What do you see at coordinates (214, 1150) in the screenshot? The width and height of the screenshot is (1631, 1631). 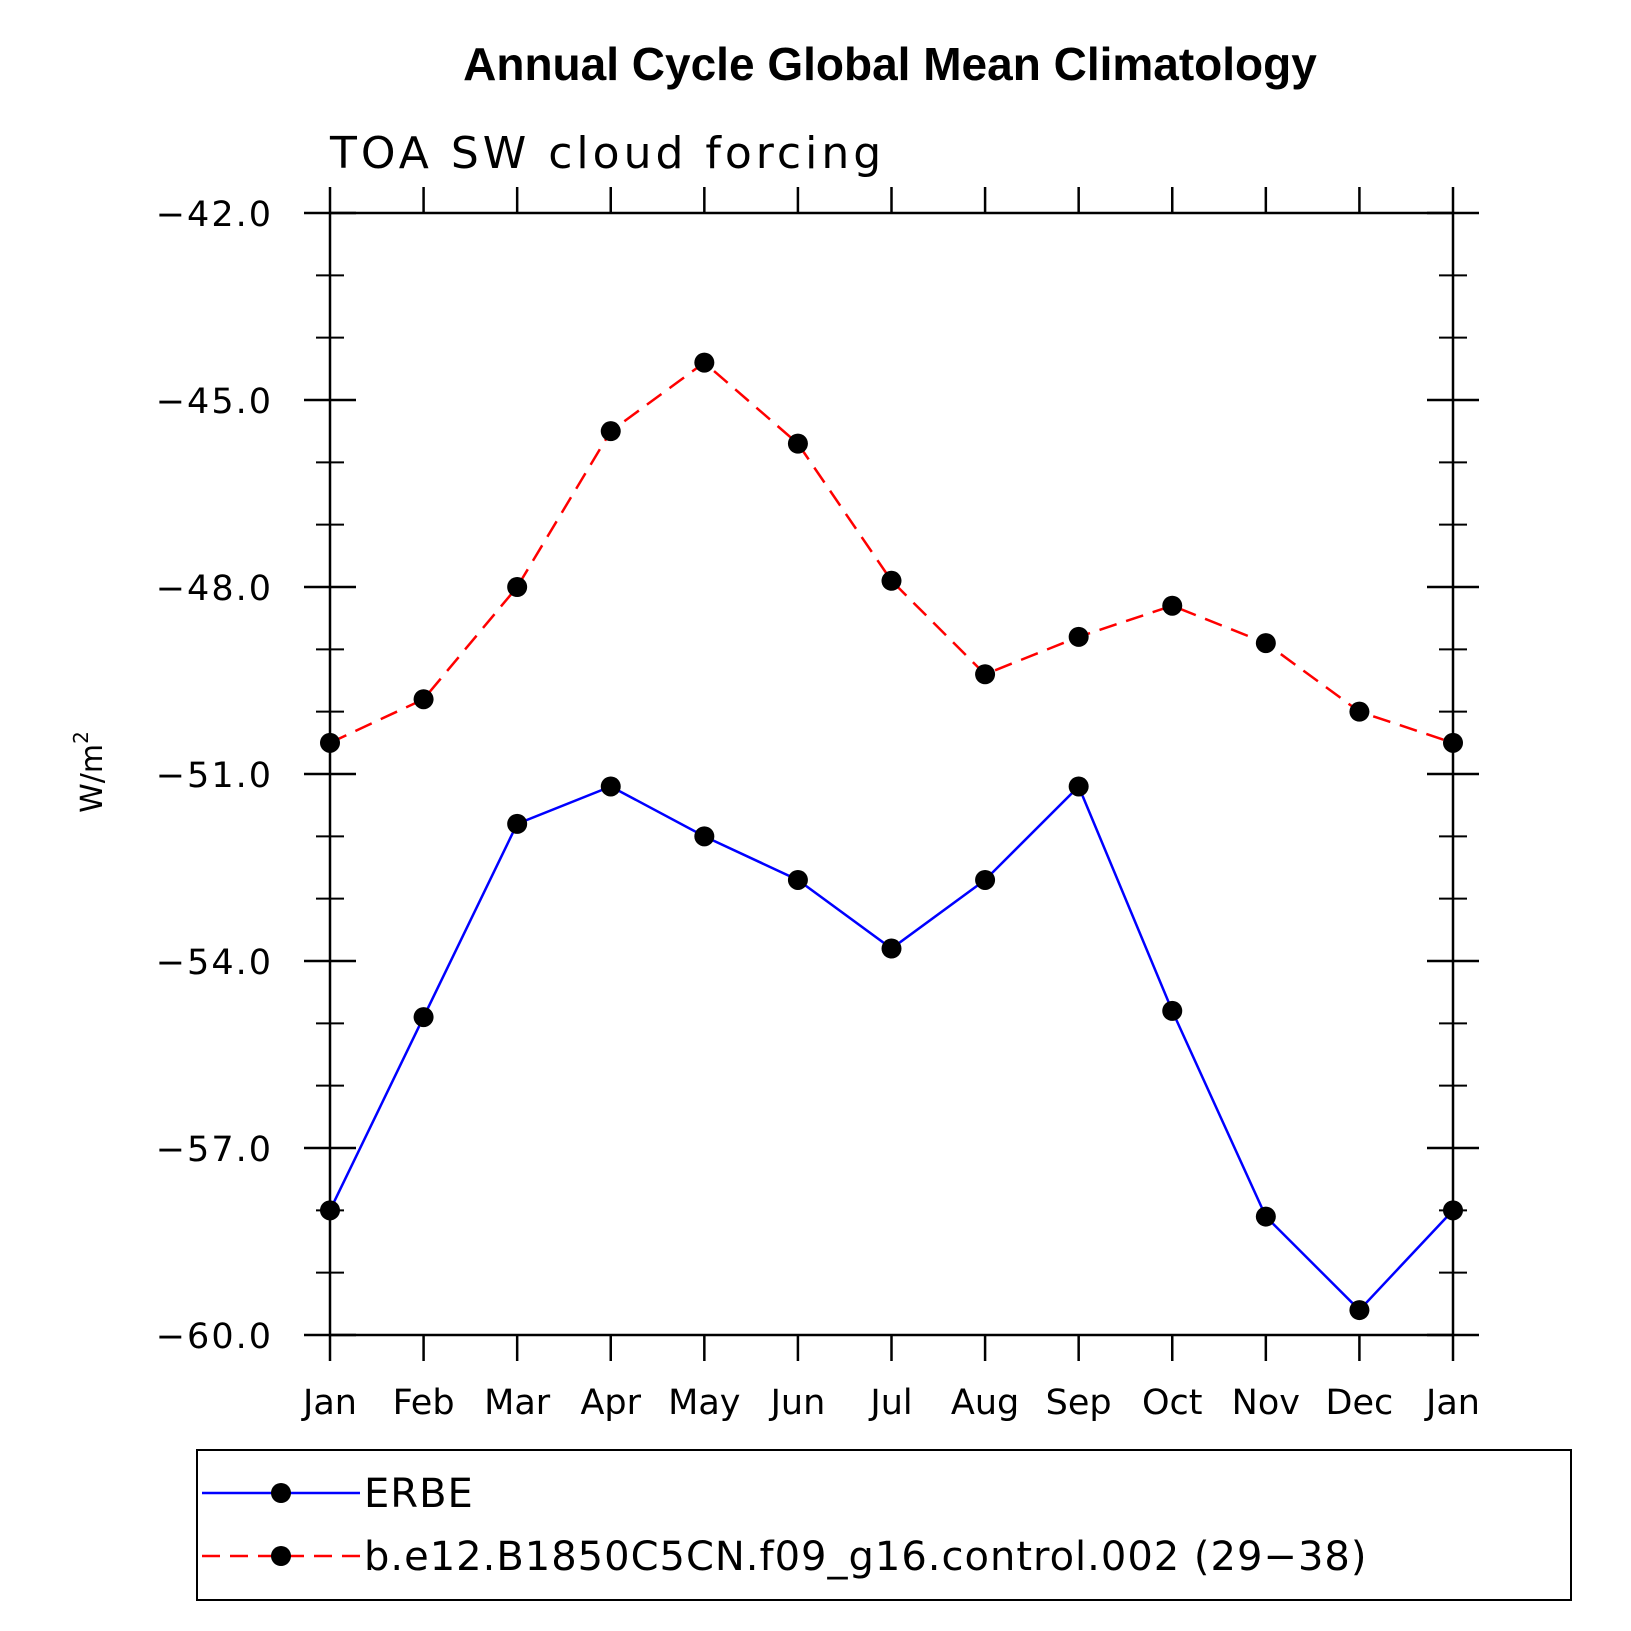 I see `y-tick-label: −57.0` at bounding box center [214, 1150].